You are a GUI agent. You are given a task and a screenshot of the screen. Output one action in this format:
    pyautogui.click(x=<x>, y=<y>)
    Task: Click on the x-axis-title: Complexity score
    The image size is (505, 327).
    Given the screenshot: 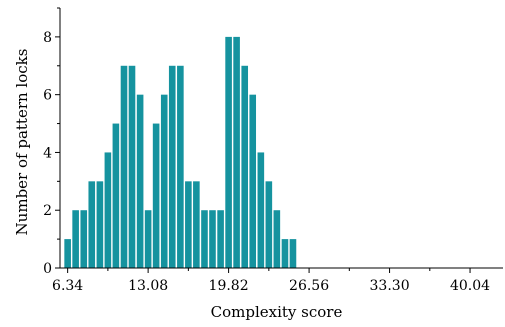 What is the action you would take?
    pyautogui.click(x=277, y=312)
    